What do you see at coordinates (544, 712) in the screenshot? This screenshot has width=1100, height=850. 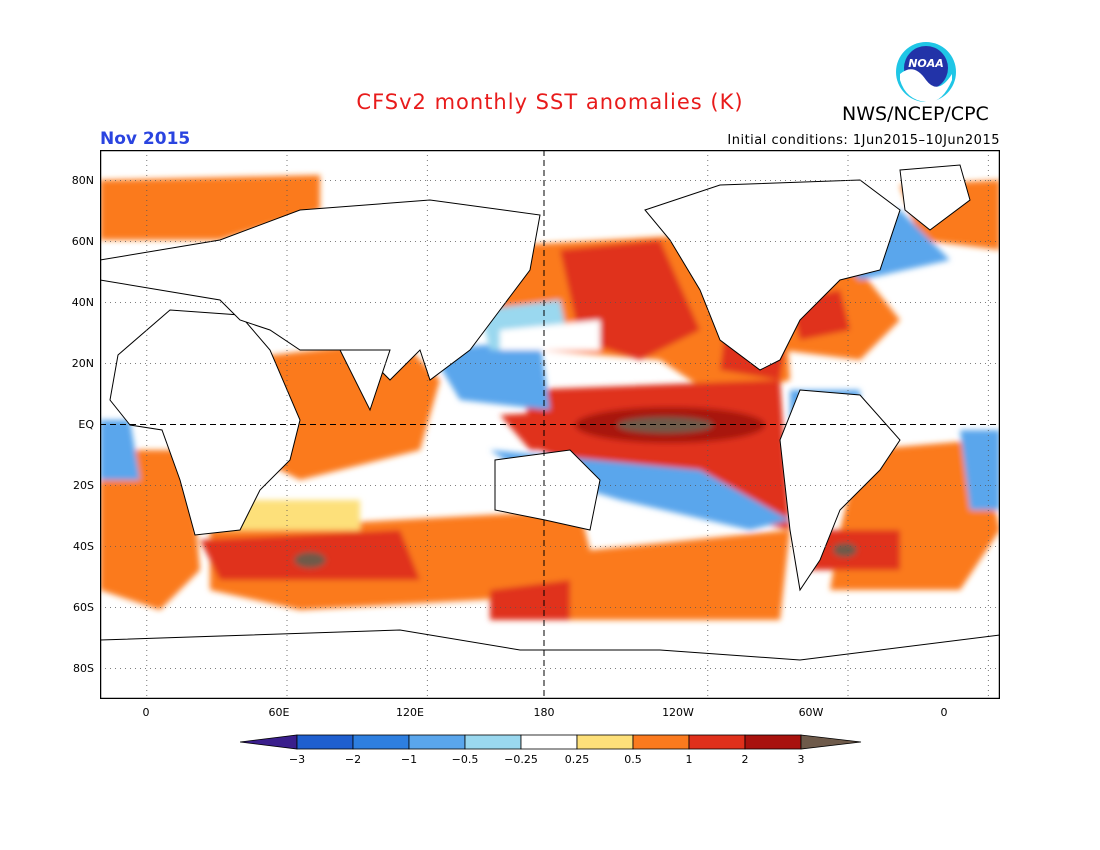 I see `lon-label: 180` at bounding box center [544, 712].